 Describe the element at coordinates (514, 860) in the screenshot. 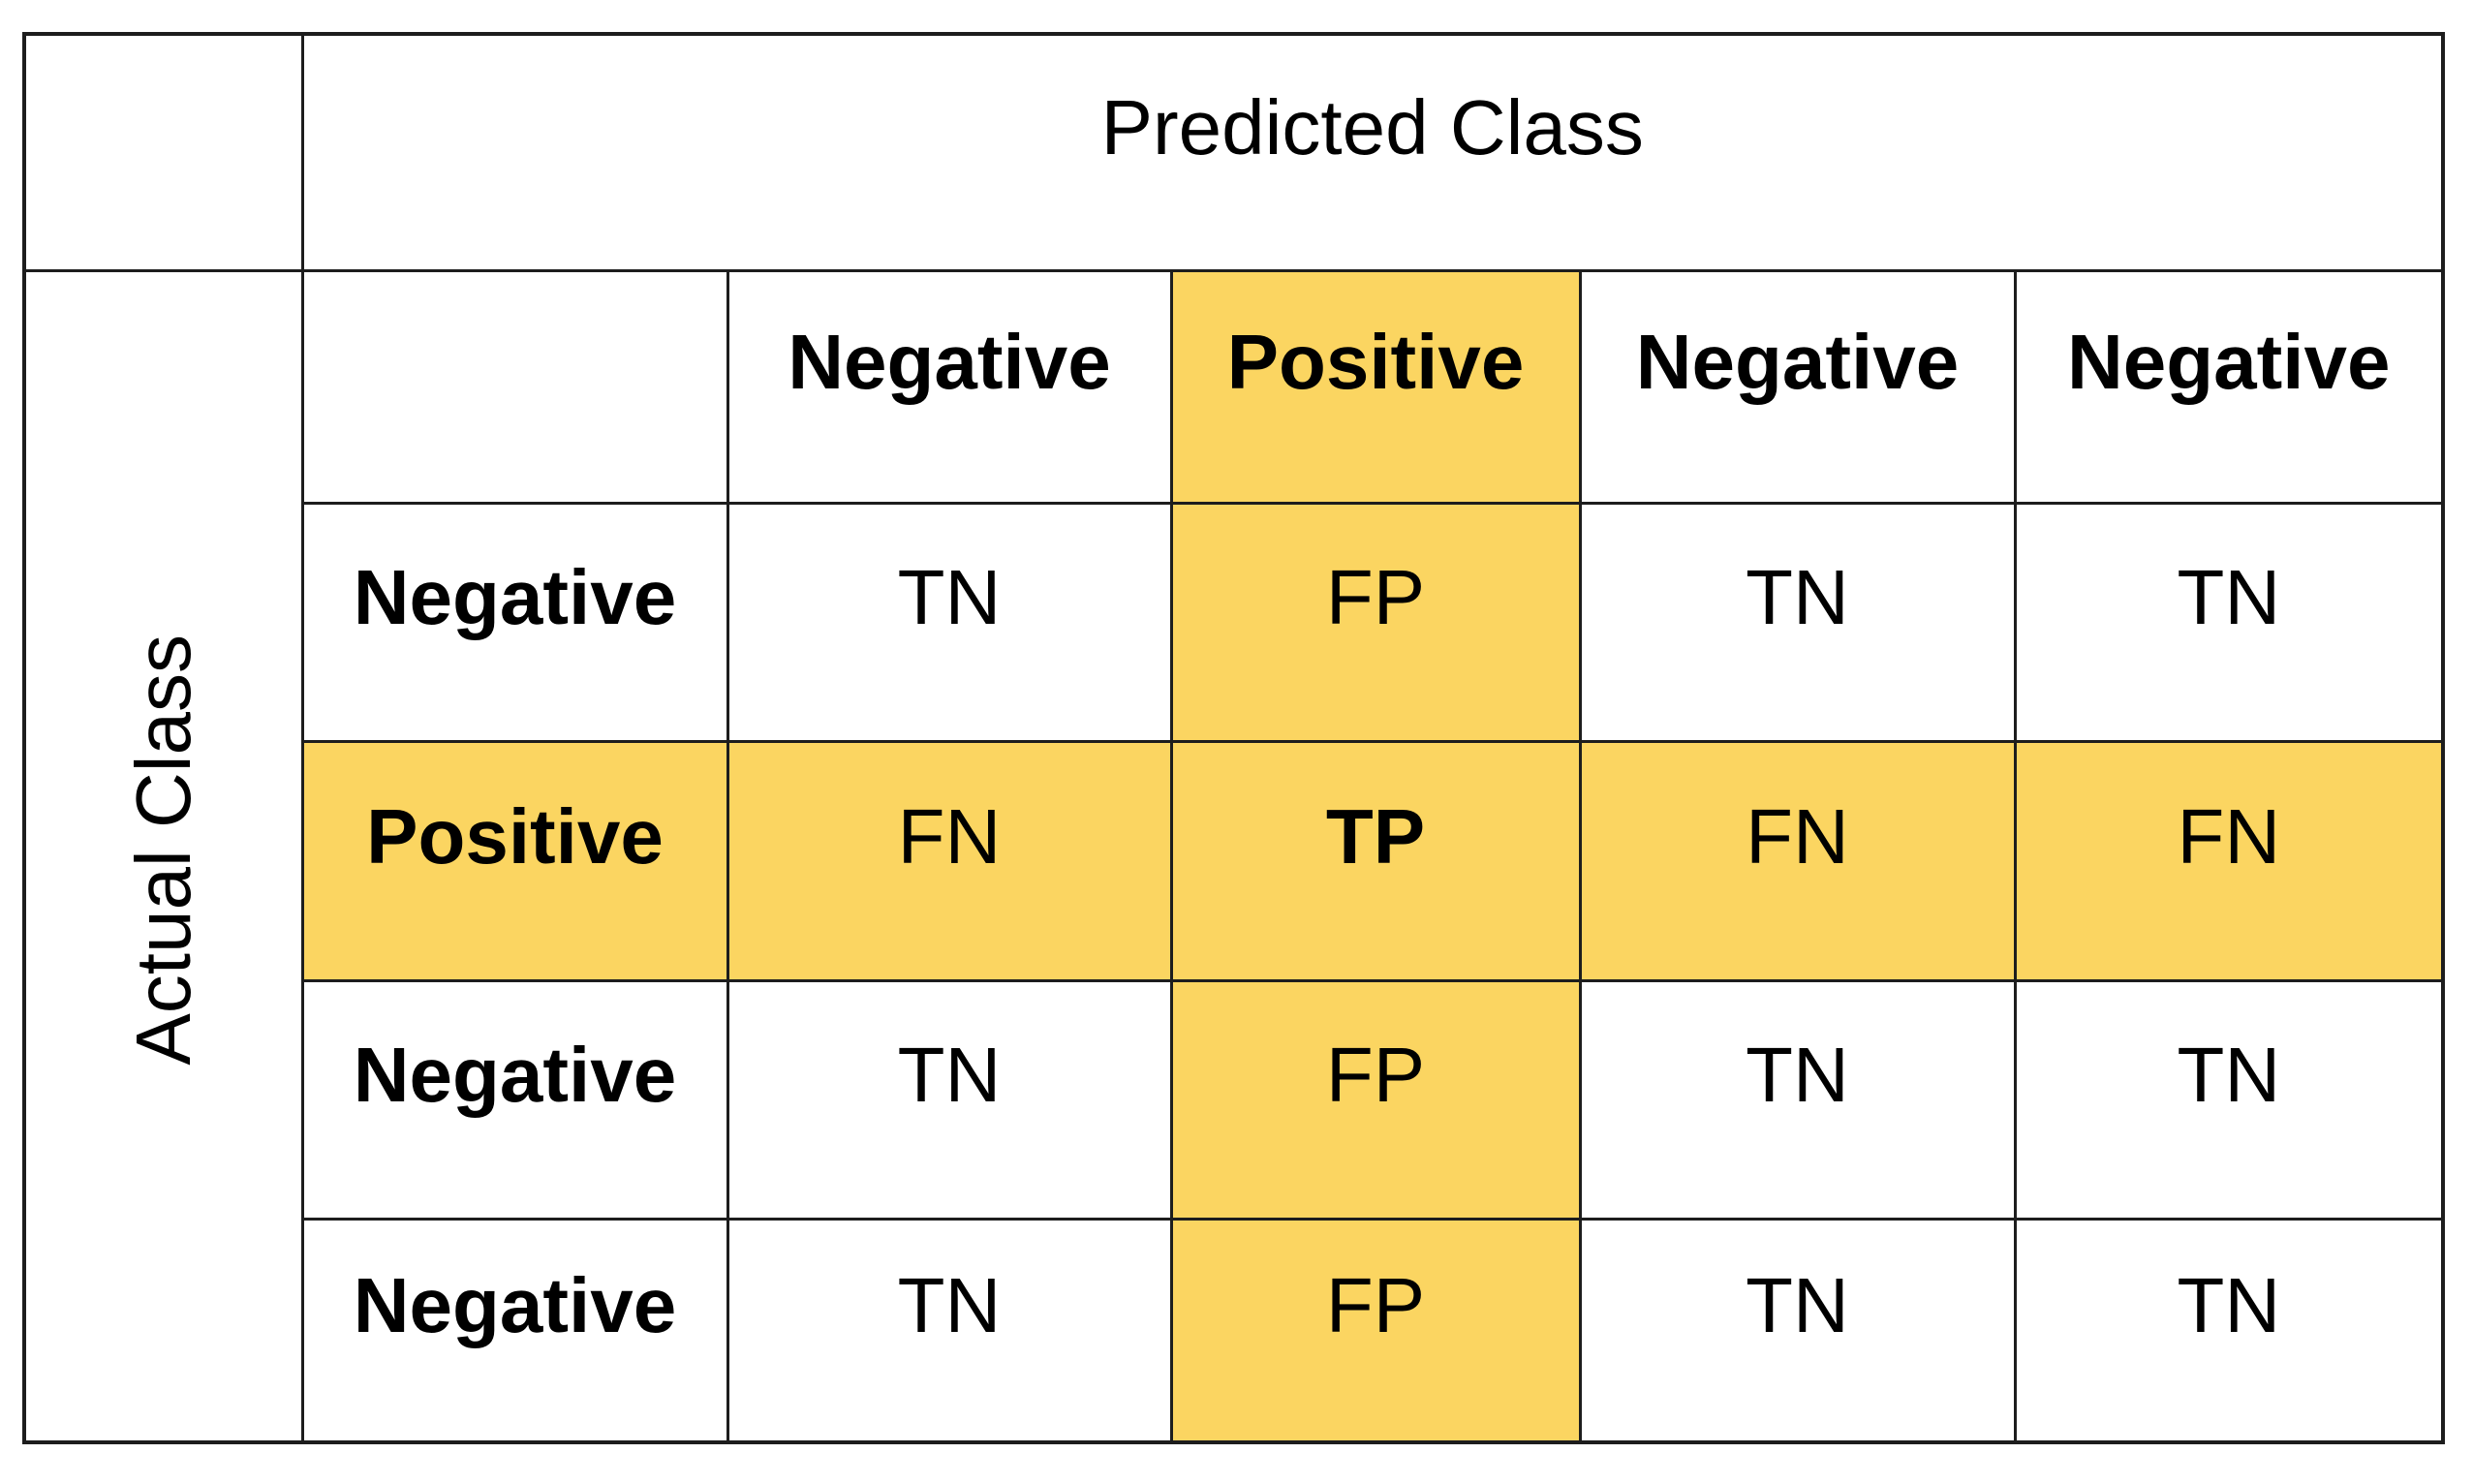

I see `row-label-positive: Positive` at that location.